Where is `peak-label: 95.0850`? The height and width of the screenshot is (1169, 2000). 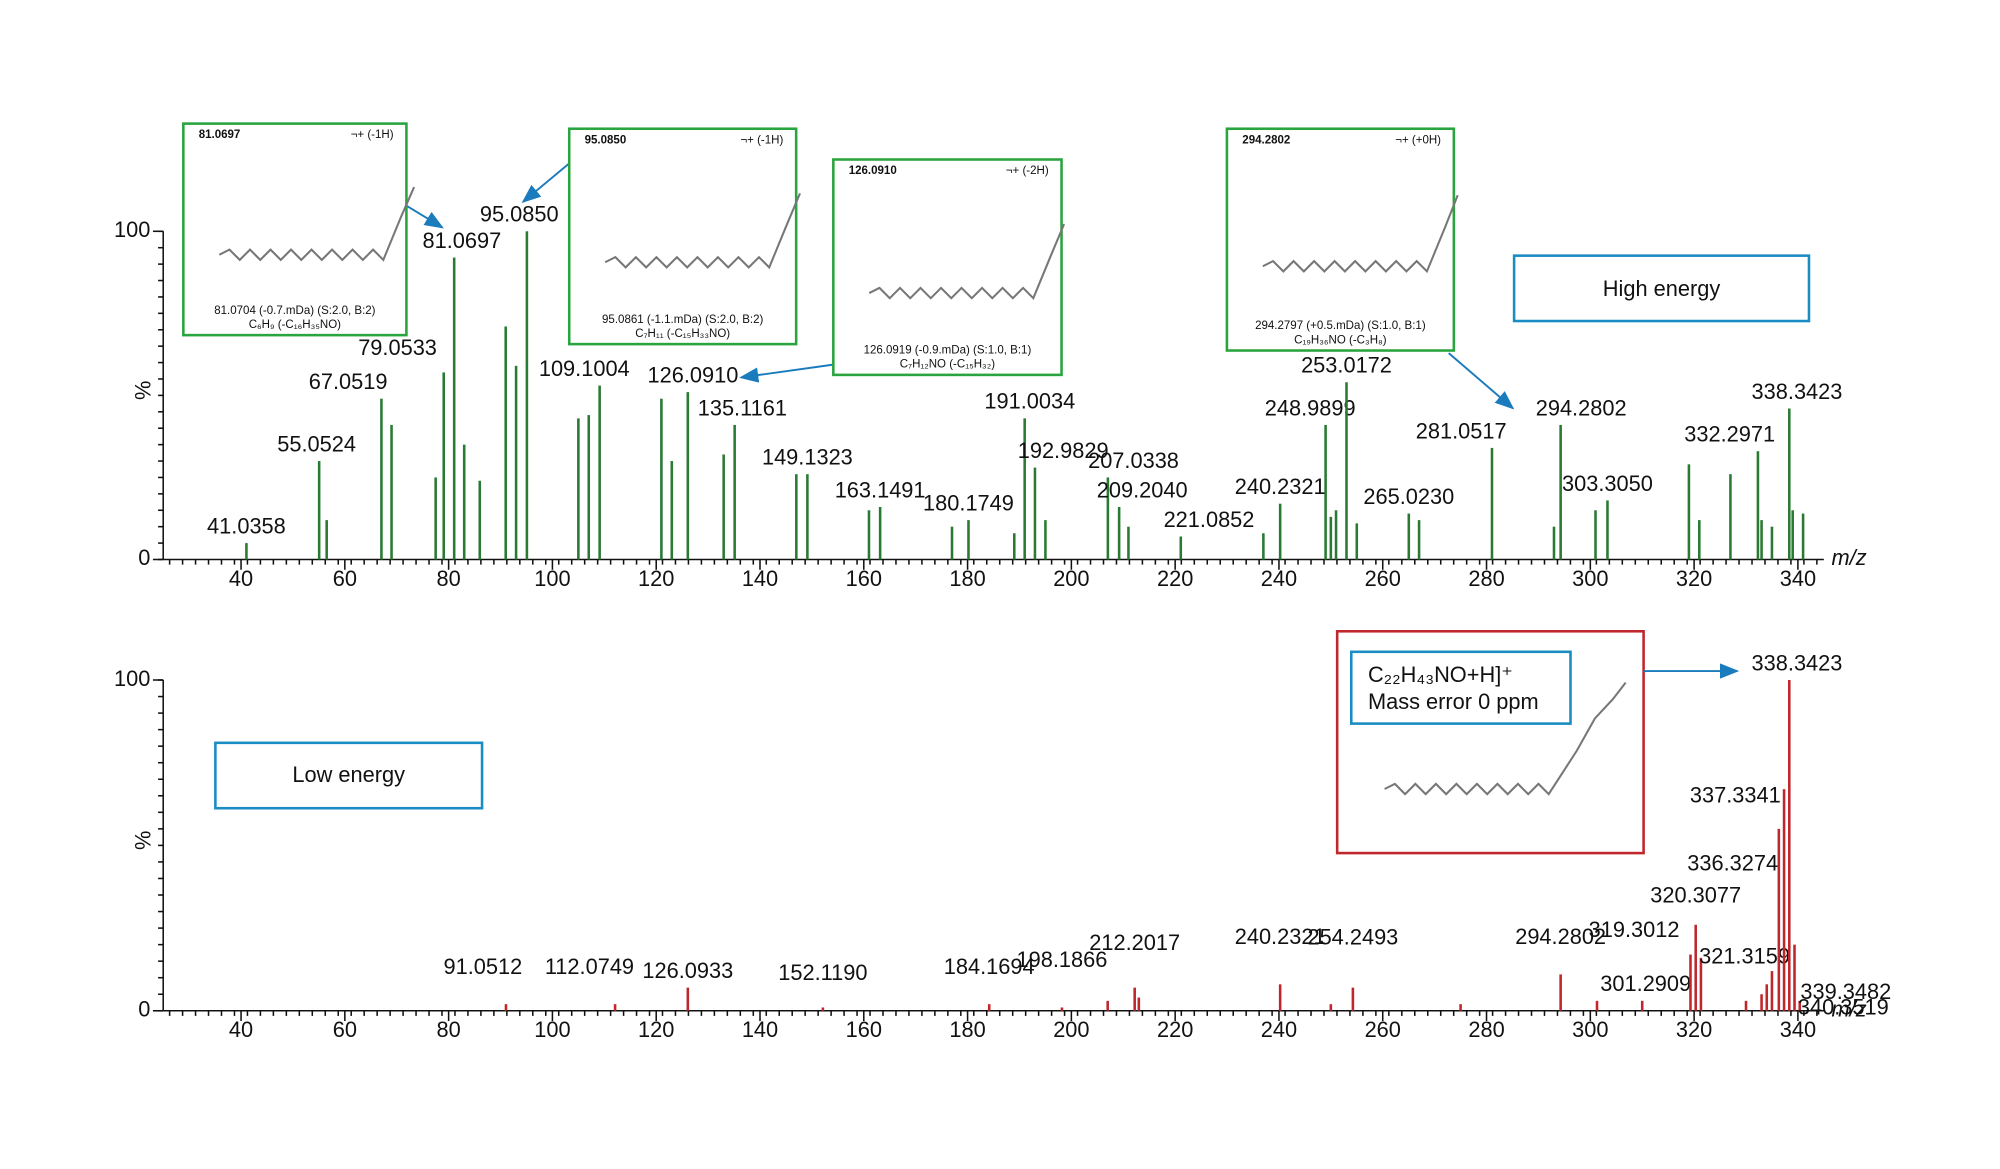 peak-label: 95.0850 is located at coordinates (519, 214).